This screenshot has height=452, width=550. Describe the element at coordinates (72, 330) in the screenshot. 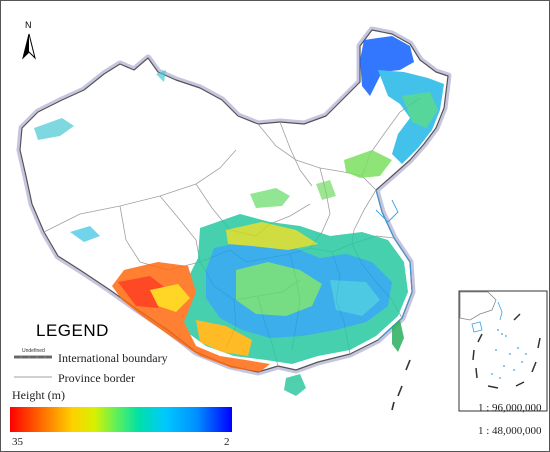

I see `legend-title: LEGEND` at that location.